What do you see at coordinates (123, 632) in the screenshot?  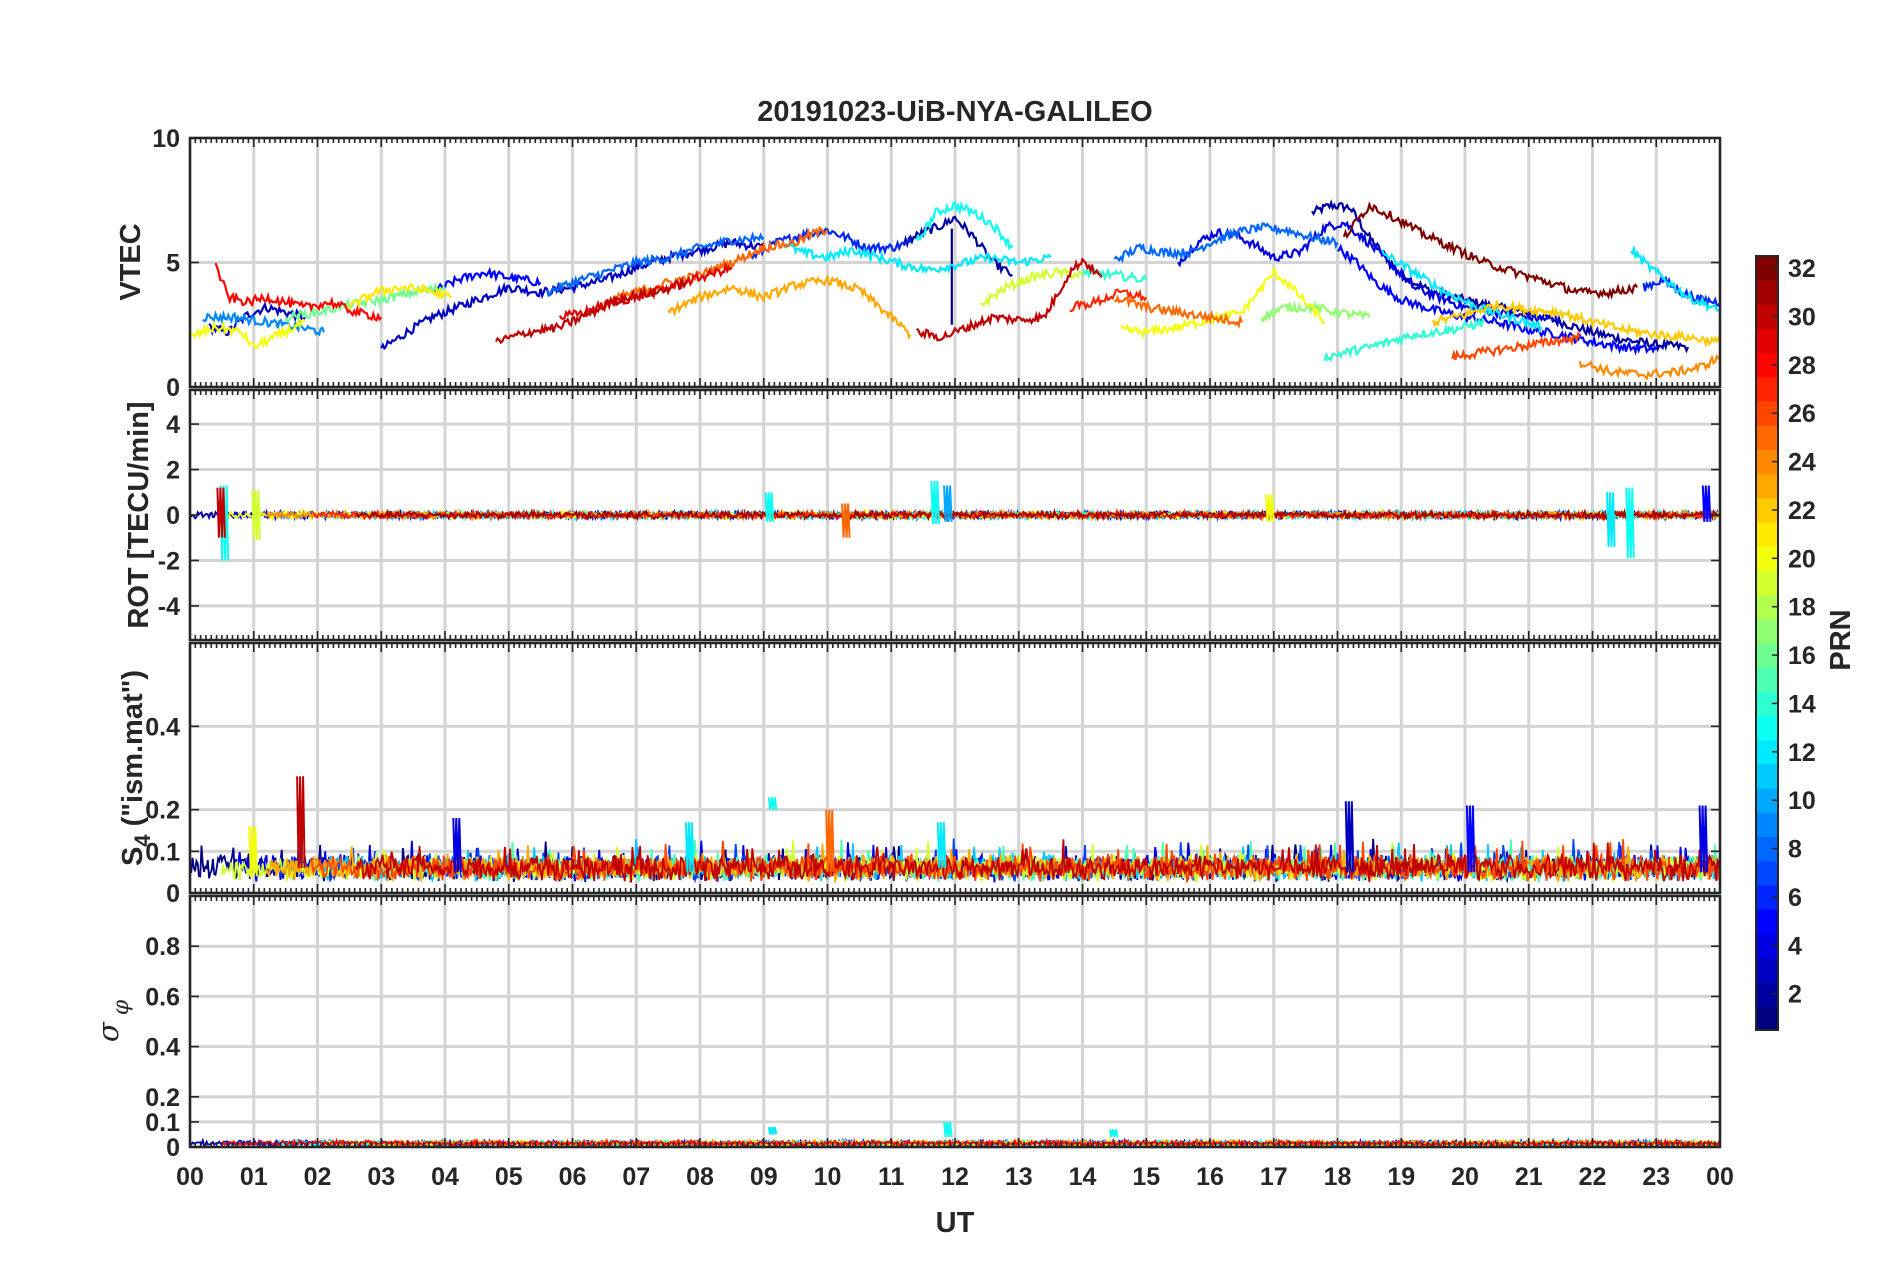 I see `y-axis-labels: VTEC ROT [TECU/min] S4 ("ism.mat") σ φ` at bounding box center [123, 632].